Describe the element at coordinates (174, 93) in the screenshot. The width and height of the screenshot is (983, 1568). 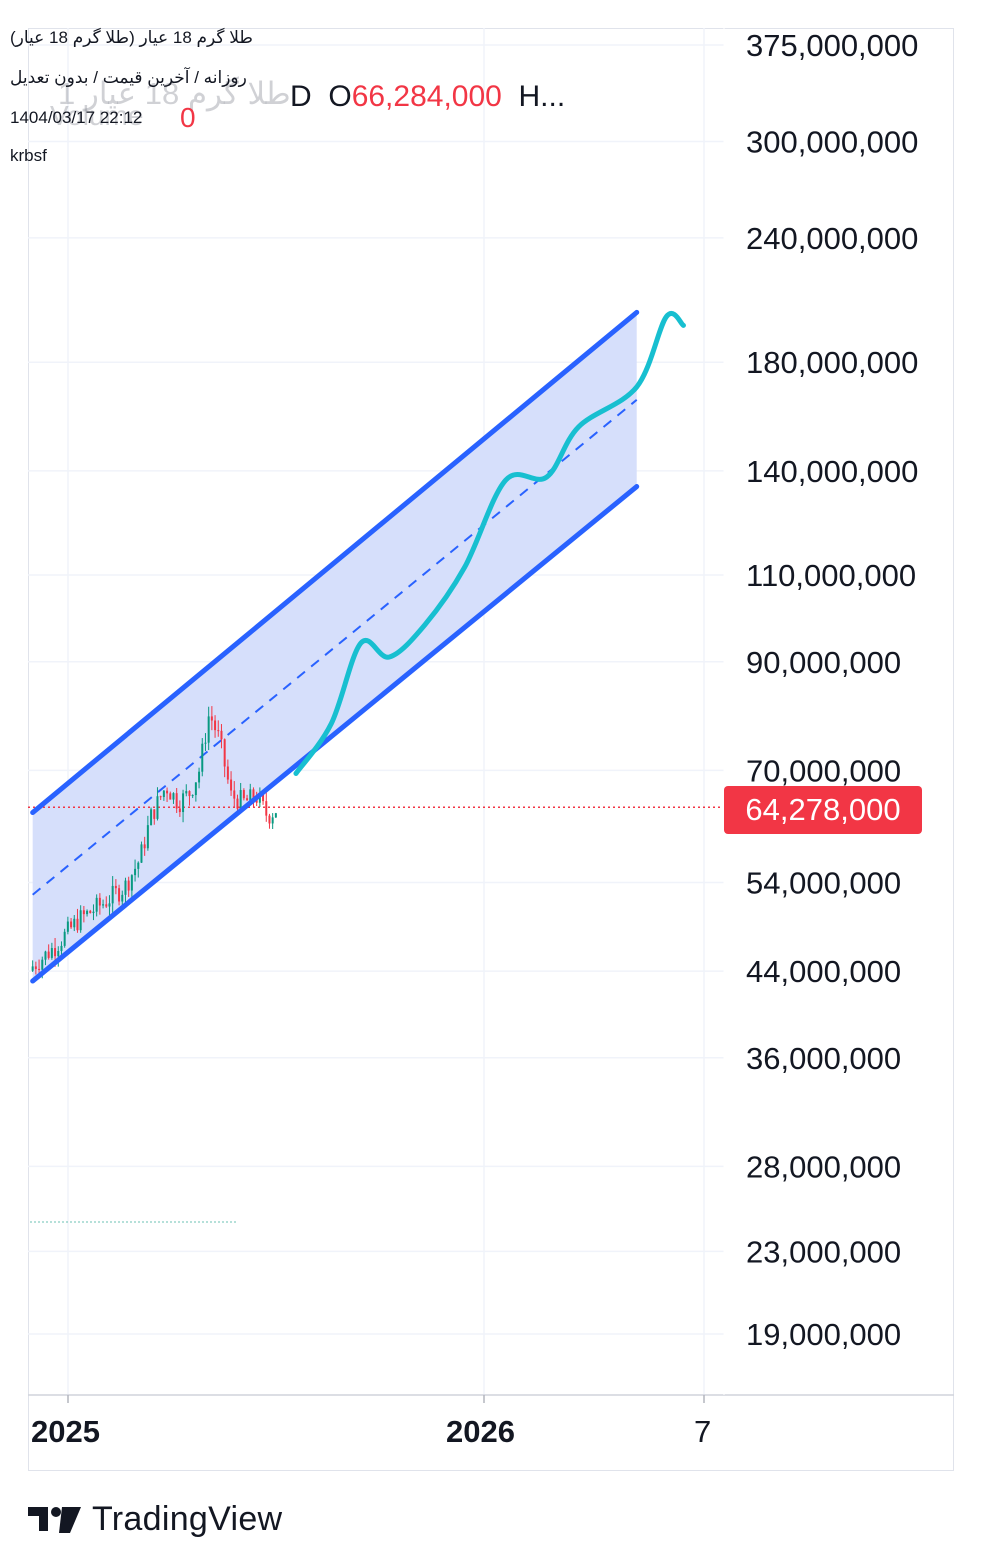
I see `legend-ghost-title: طلا گرم 18 عیار 1` at that location.